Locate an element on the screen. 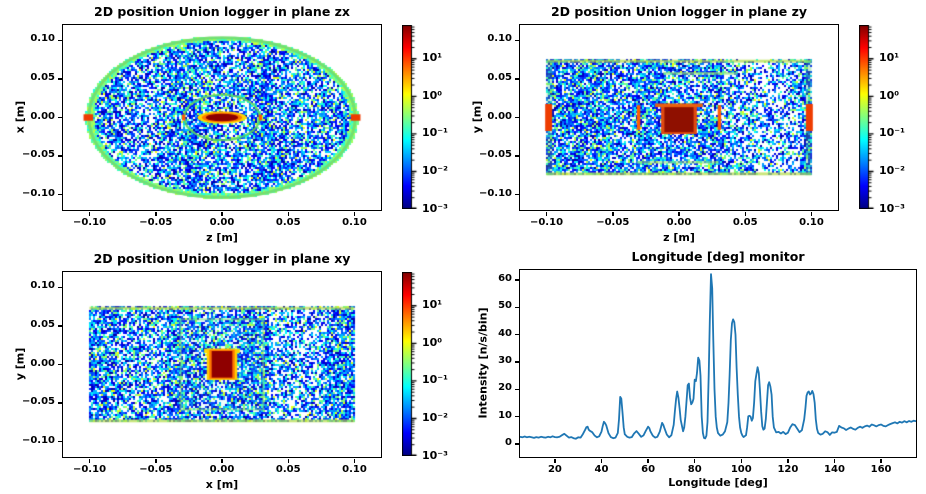 The image size is (926, 494). x-tick-label: 80 is located at coordinates (694, 469).